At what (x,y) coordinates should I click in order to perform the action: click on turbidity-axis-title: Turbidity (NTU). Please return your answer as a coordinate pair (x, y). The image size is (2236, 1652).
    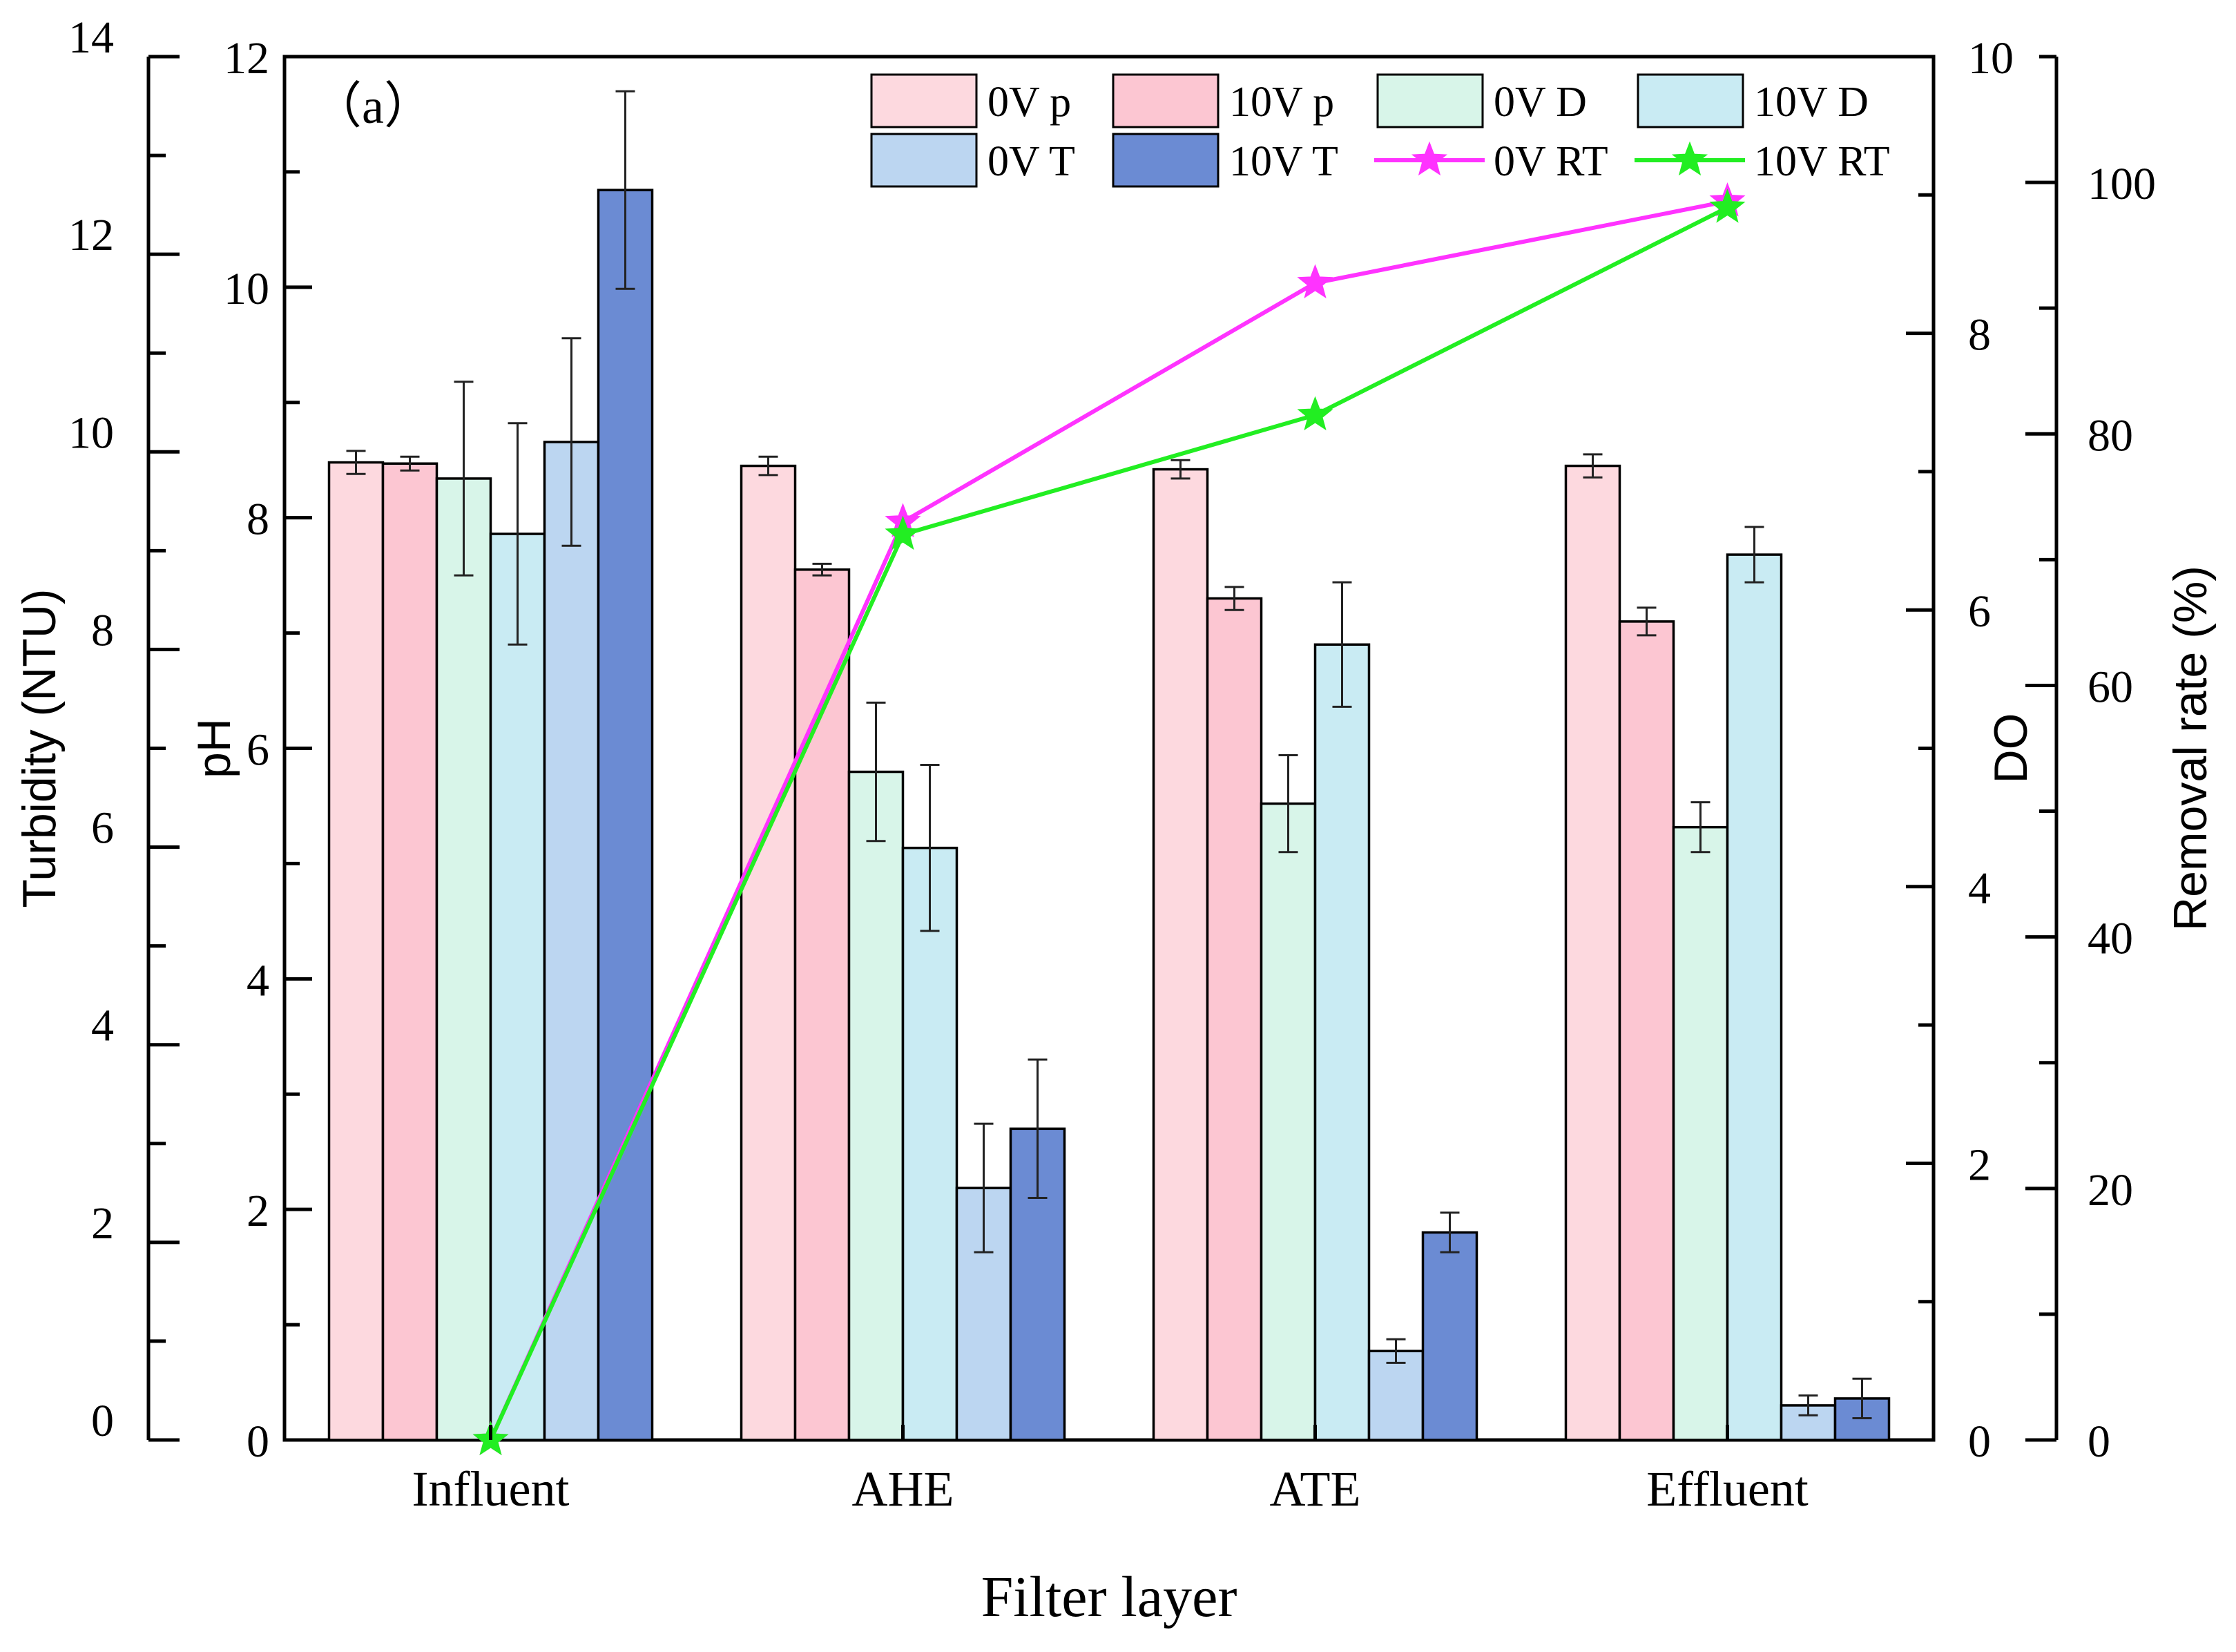
    Looking at the image, I should click on (39, 747).